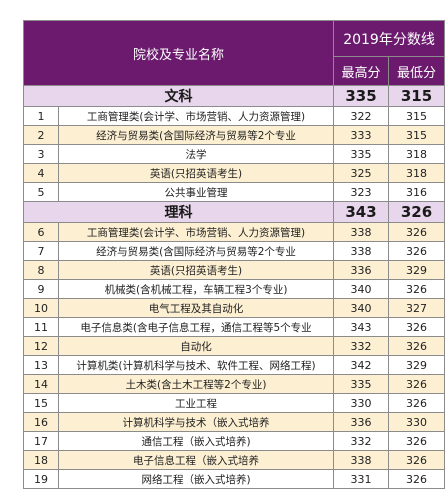 The image size is (447, 489). I want to click on section-max-score: 343, so click(361, 212).